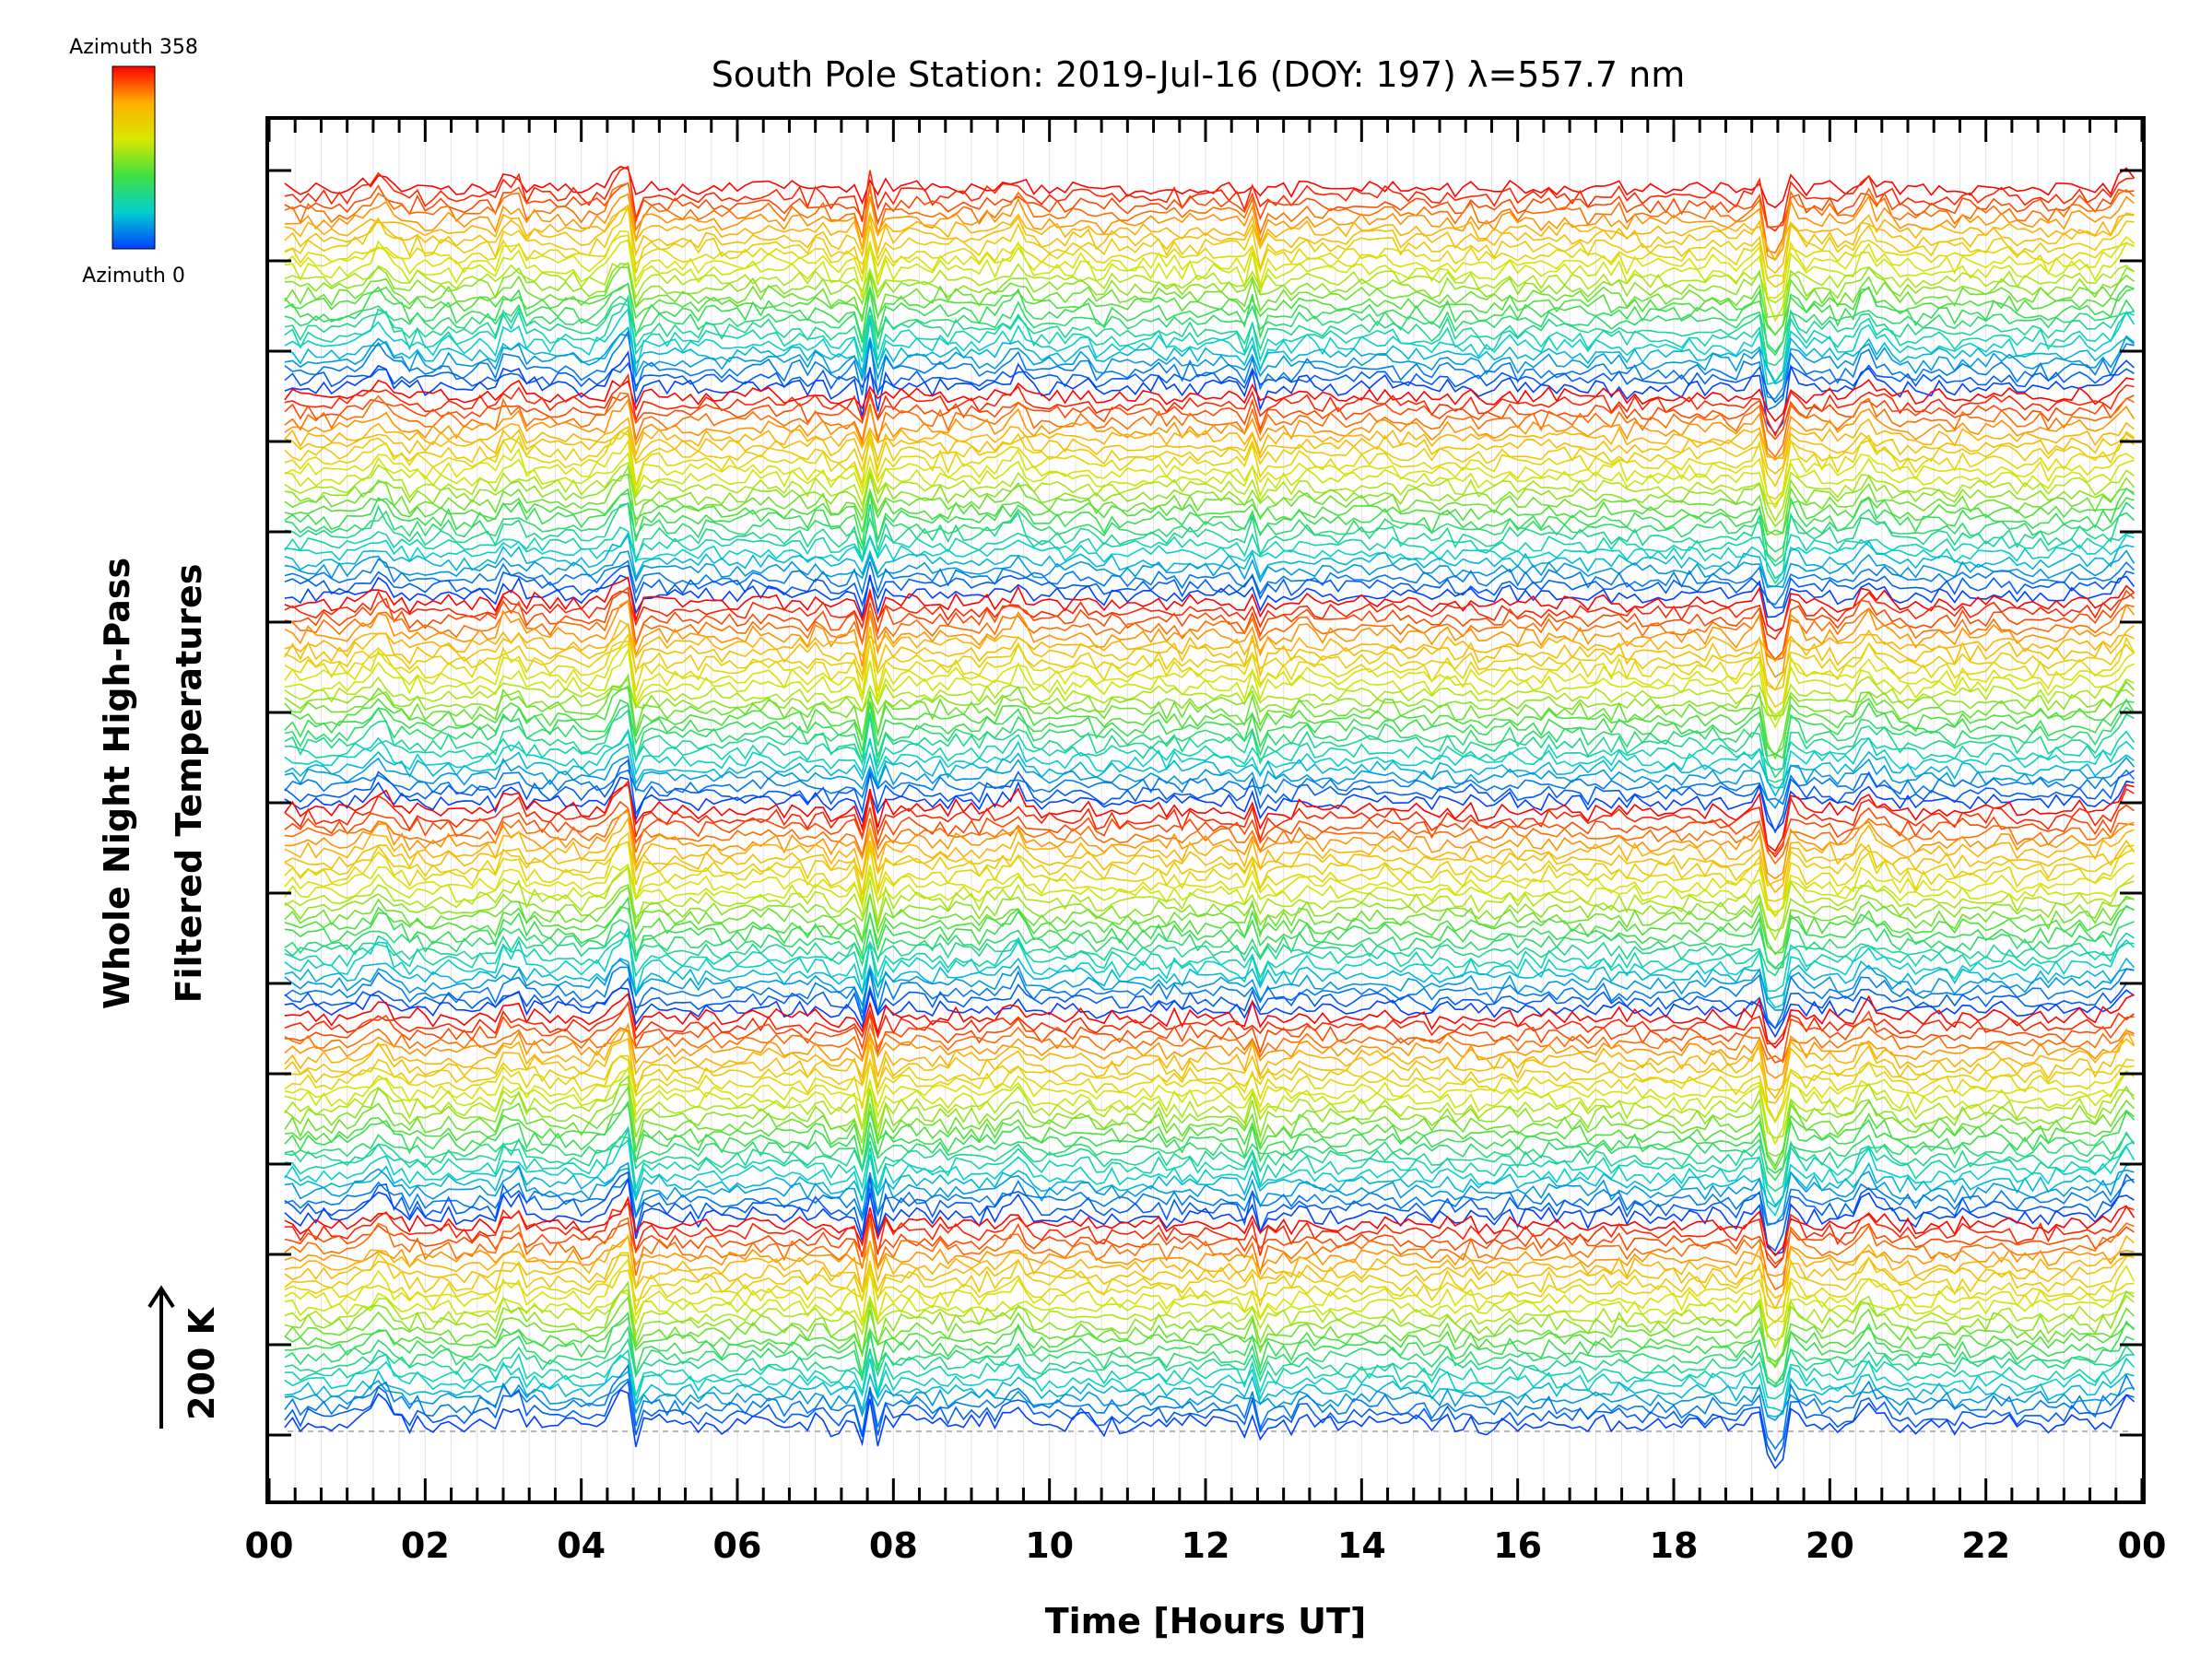 The height and width of the screenshot is (1659, 2212). I want to click on x-tick-label: 14, so click(1361, 1545).